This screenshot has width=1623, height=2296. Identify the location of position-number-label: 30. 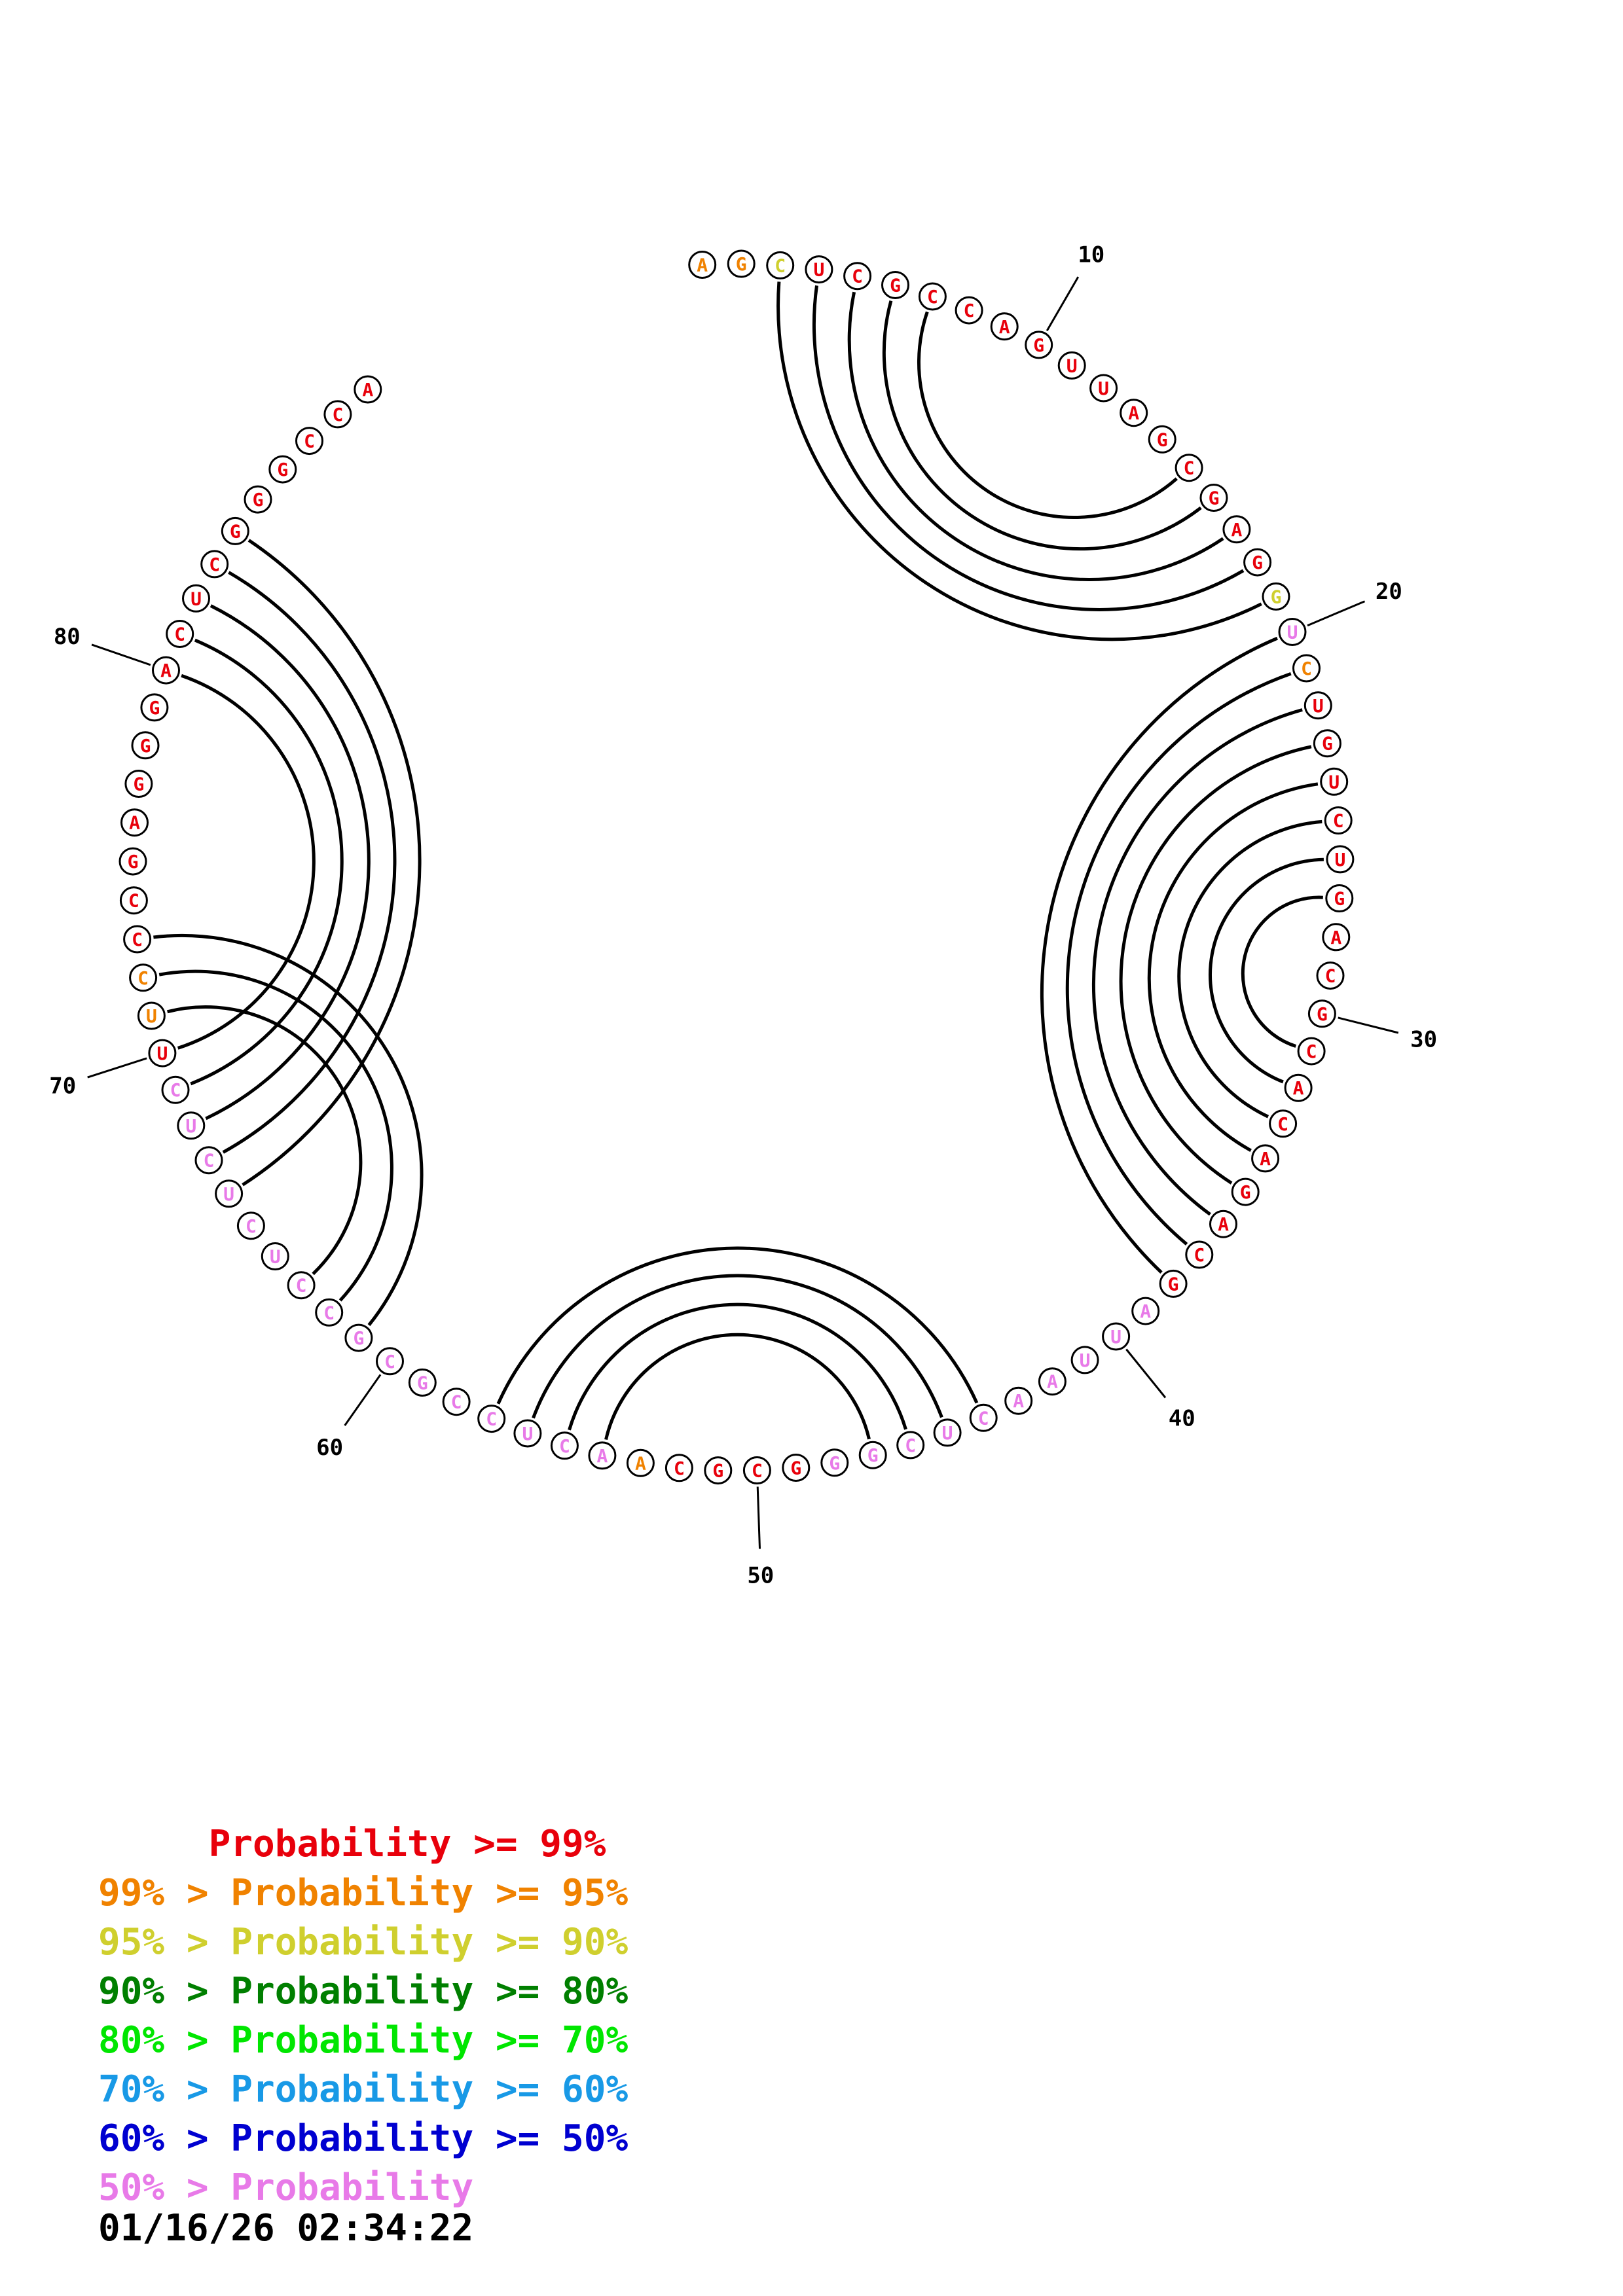
(1423, 1040).